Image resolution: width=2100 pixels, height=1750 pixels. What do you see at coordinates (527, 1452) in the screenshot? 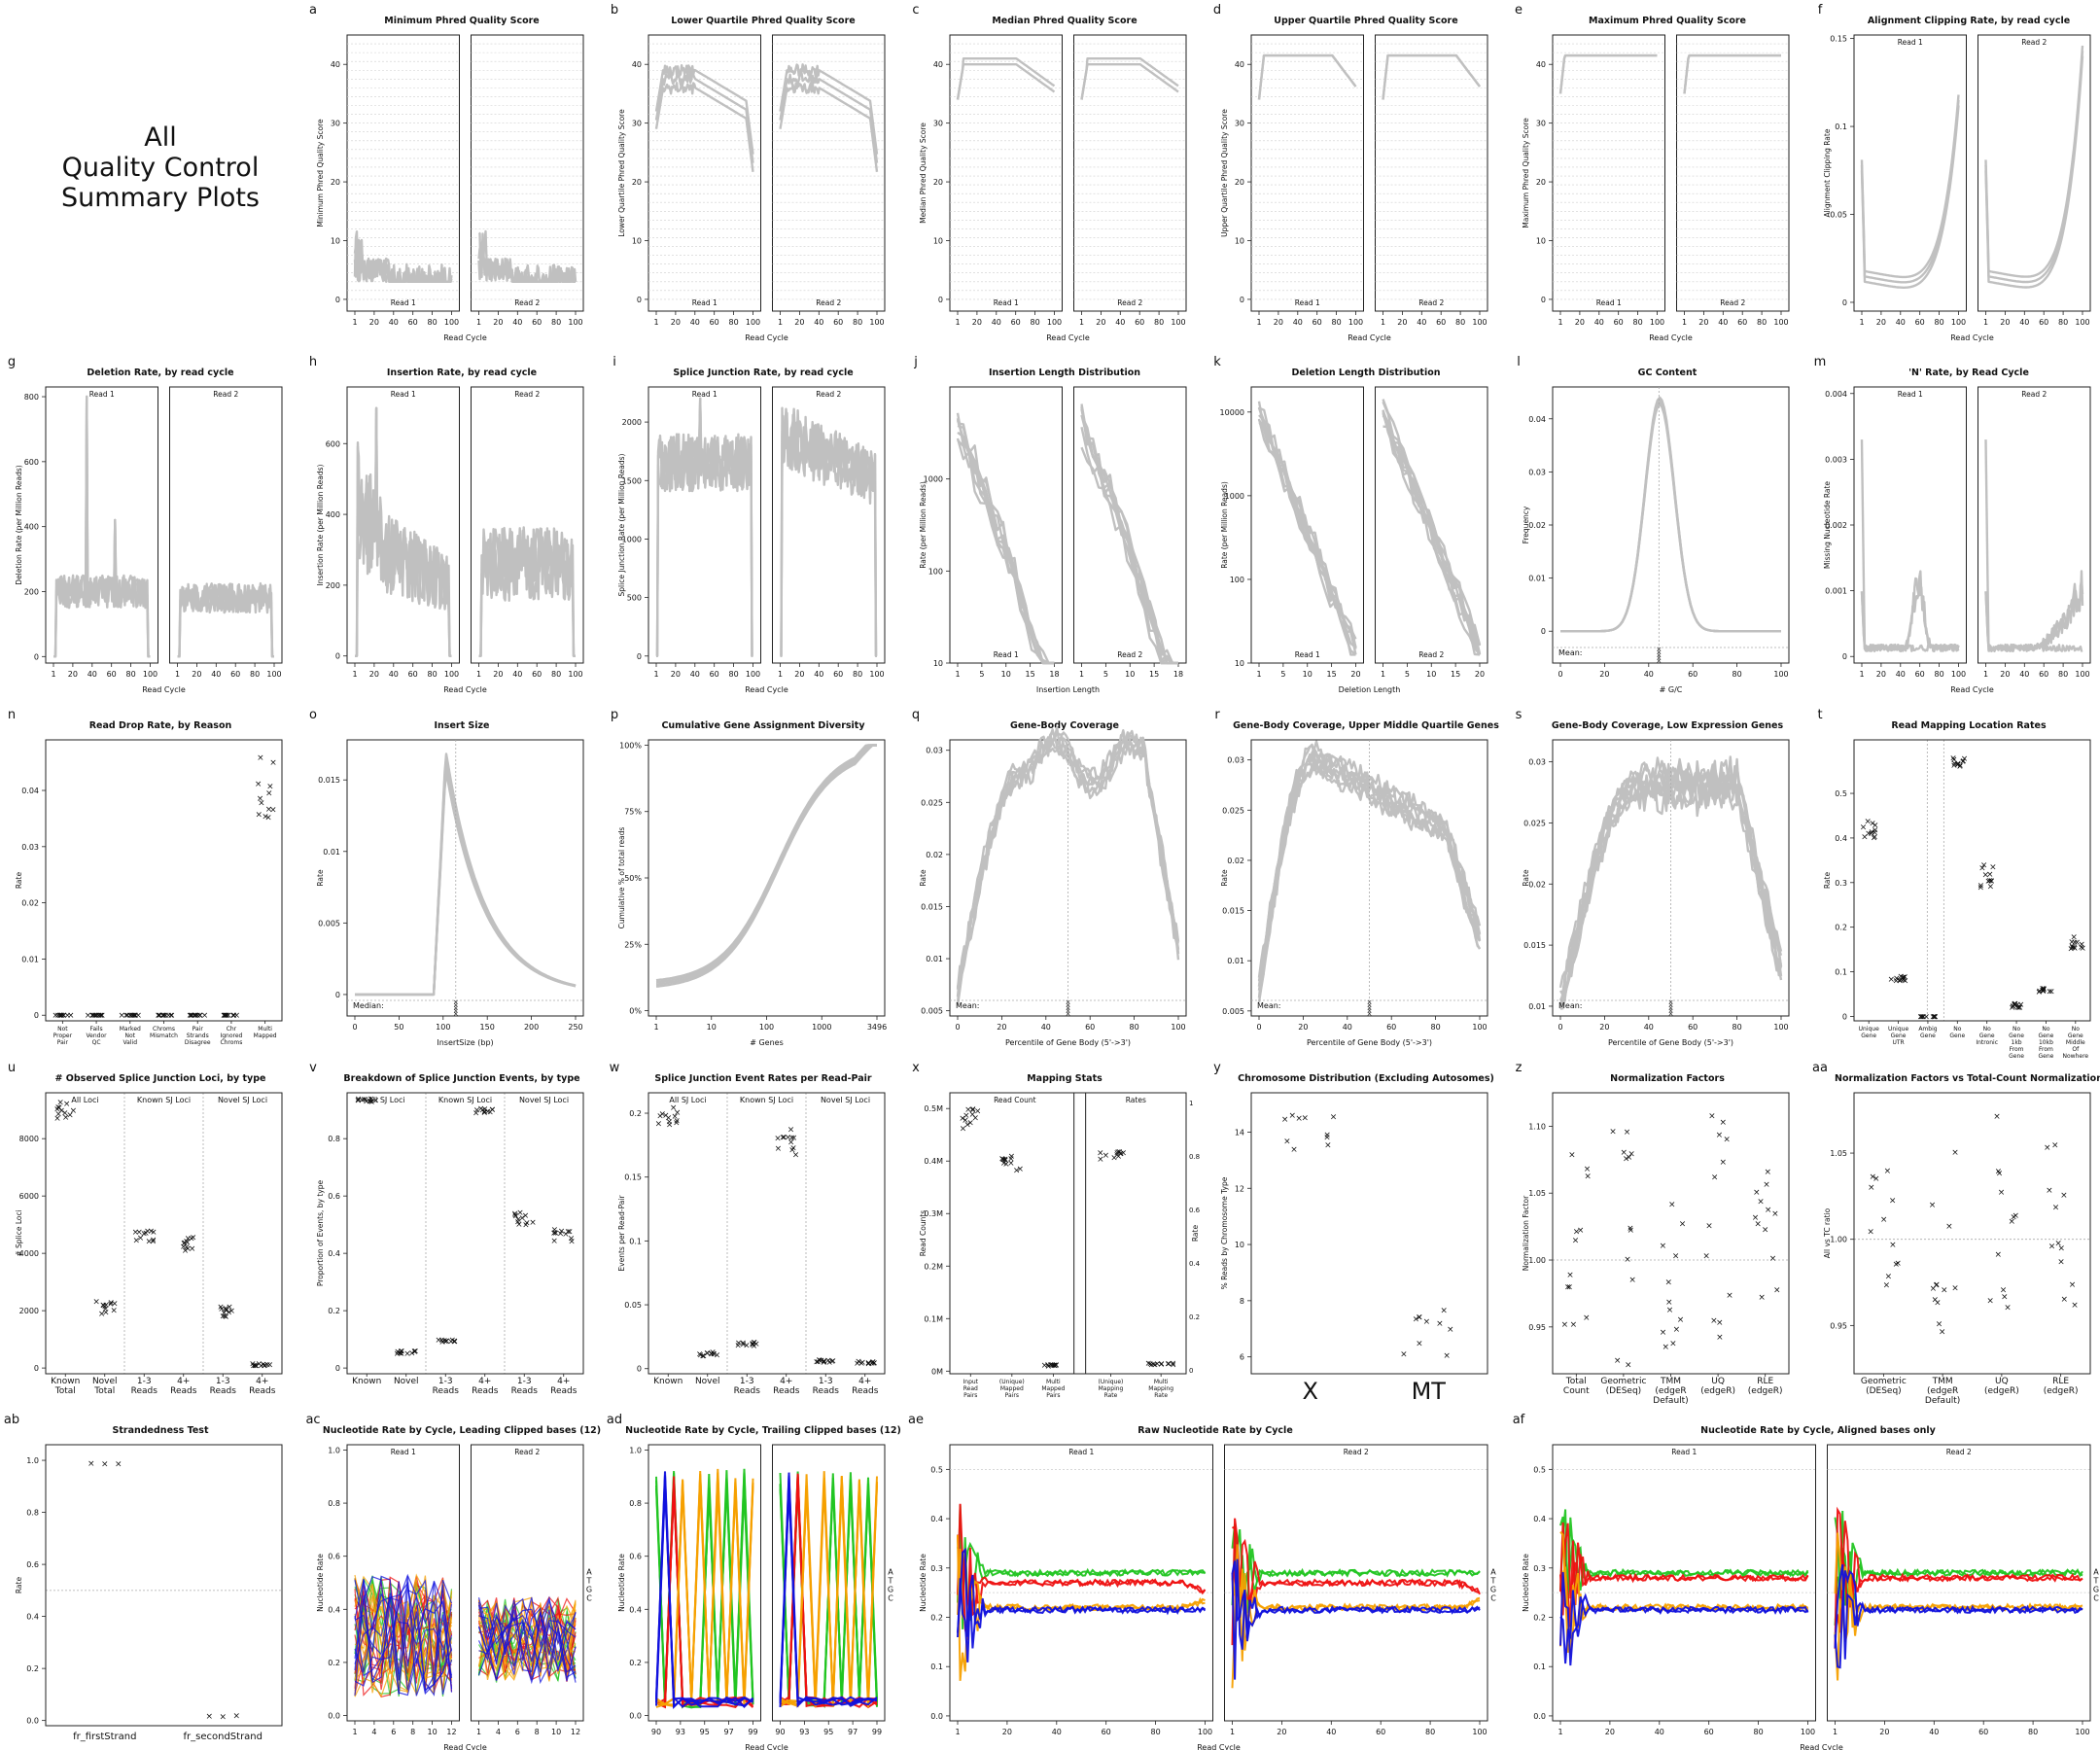
I see `facet-label-2: Read 2` at bounding box center [527, 1452].